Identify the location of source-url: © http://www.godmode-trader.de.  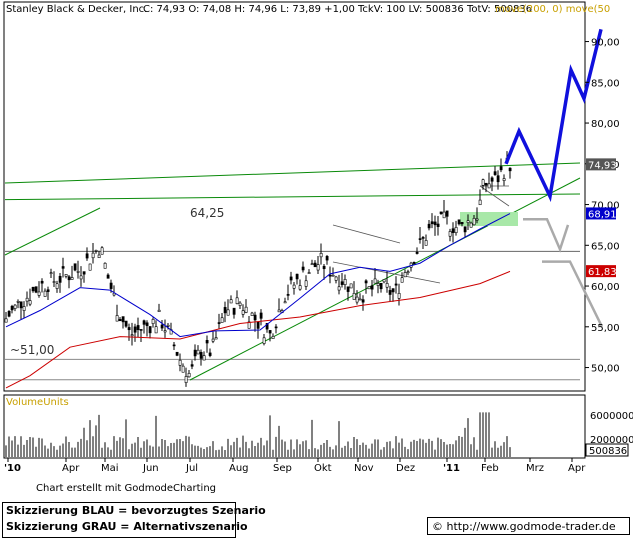
(528, 526).